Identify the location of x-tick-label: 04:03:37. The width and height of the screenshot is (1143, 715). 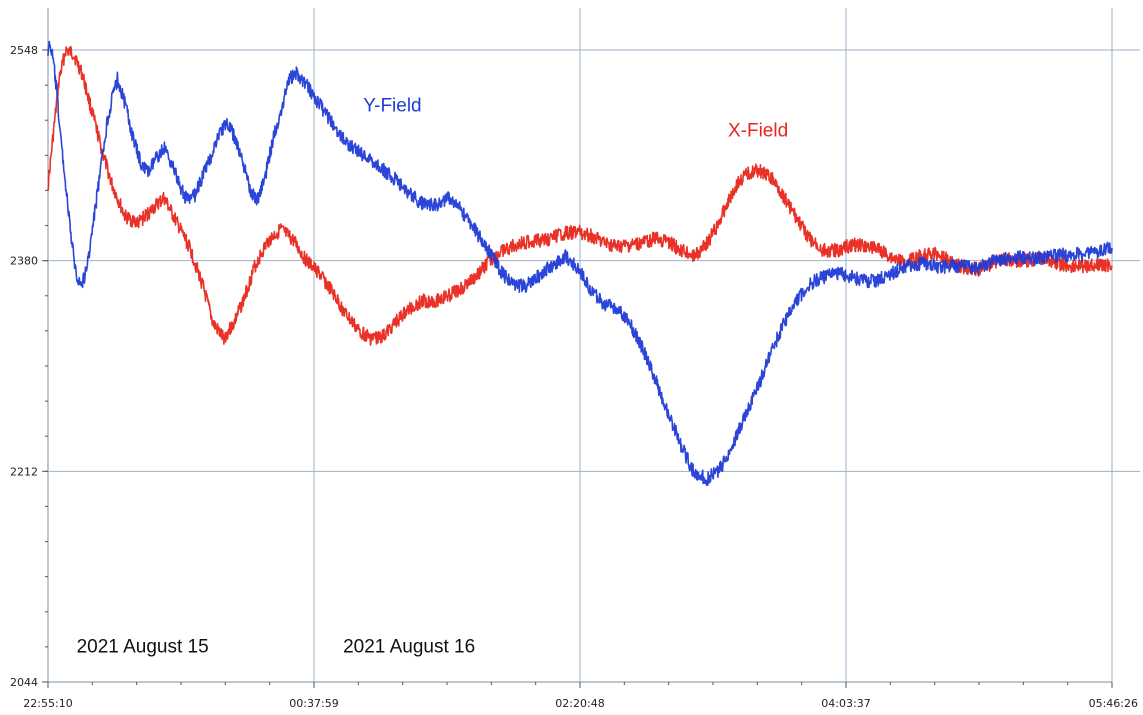
(845, 703).